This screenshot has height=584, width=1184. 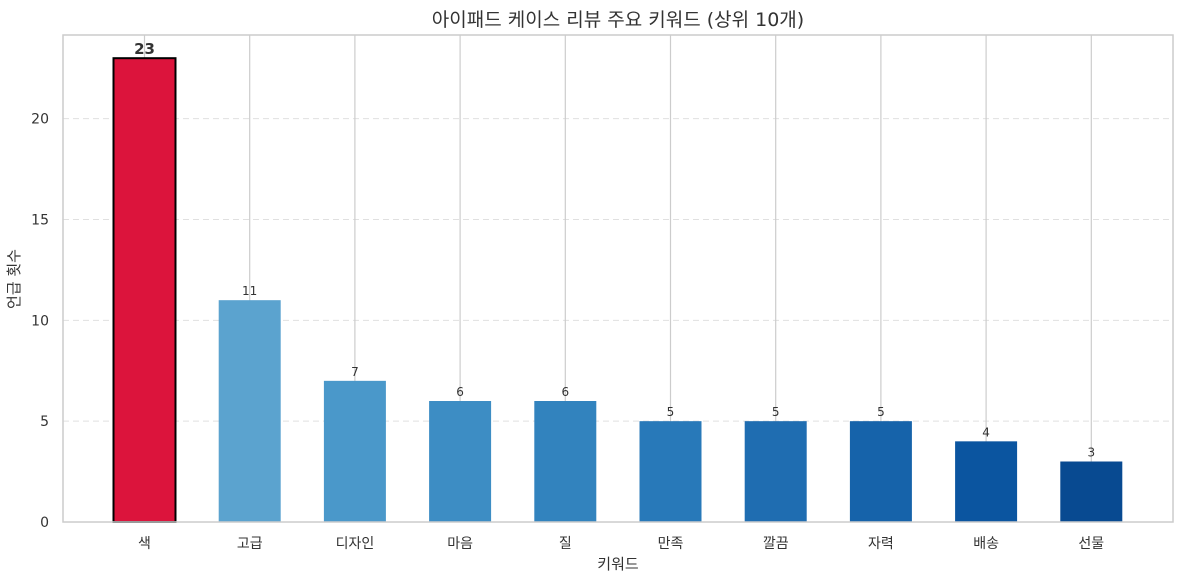 What do you see at coordinates (460, 544) in the screenshot?
I see `x-tick-label: 마음` at bounding box center [460, 544].